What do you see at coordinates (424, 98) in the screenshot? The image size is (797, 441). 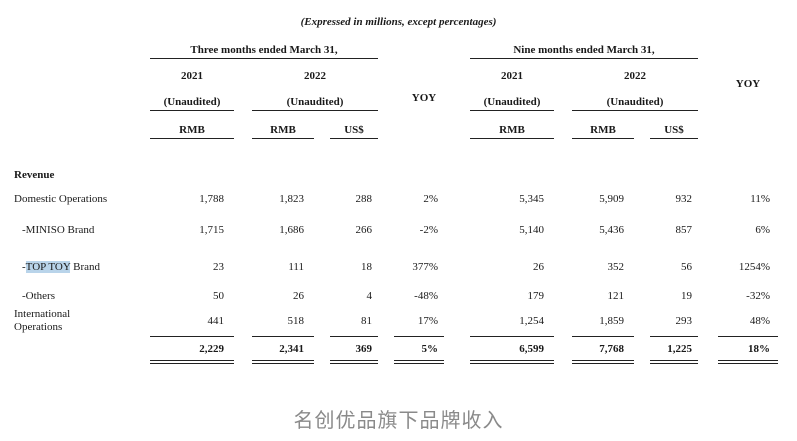 I see `yoy-header-q: YOY` at bounding box center [424, 98].